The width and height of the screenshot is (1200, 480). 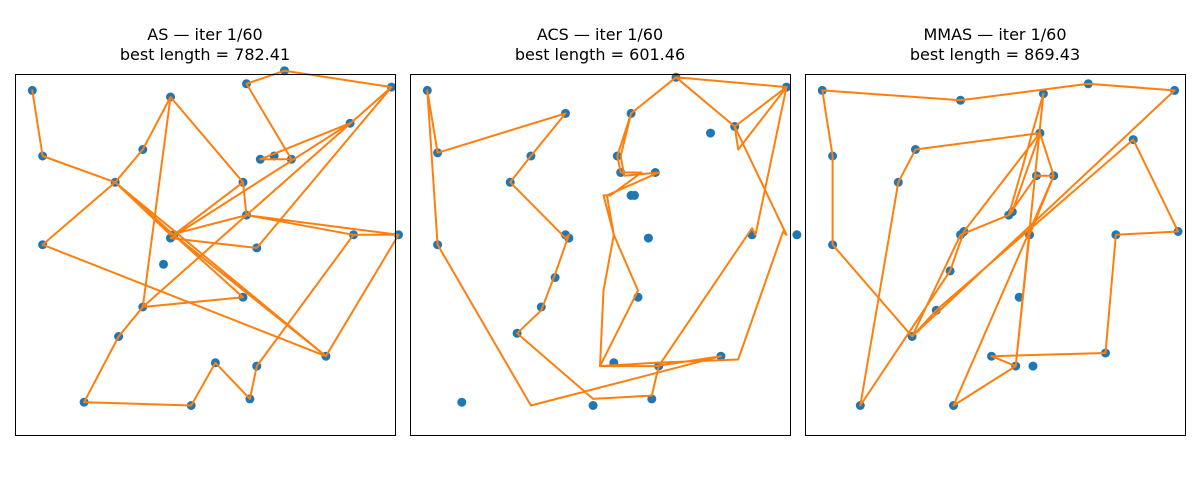 I want to click on subplot-mmas-title-line1: MMAS — iter 1/60, so click(x=994, y=34).